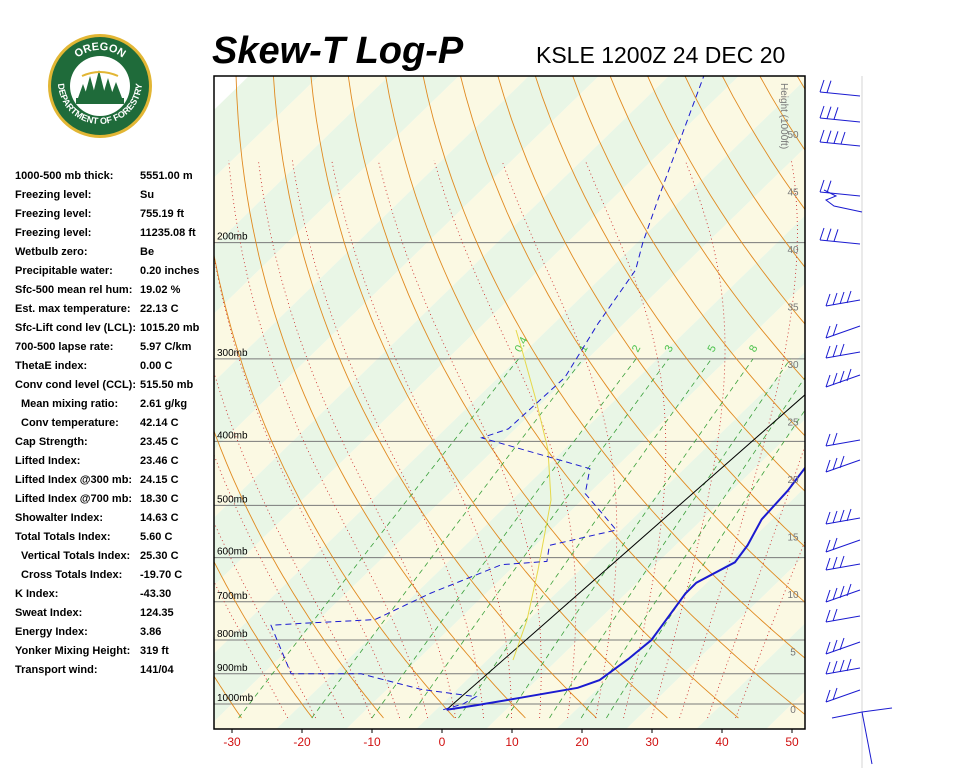  Describe the element at coordinates (115, 367) in the screenshot. I see `param-row: ThetaE index: 0.00 C` at that location.